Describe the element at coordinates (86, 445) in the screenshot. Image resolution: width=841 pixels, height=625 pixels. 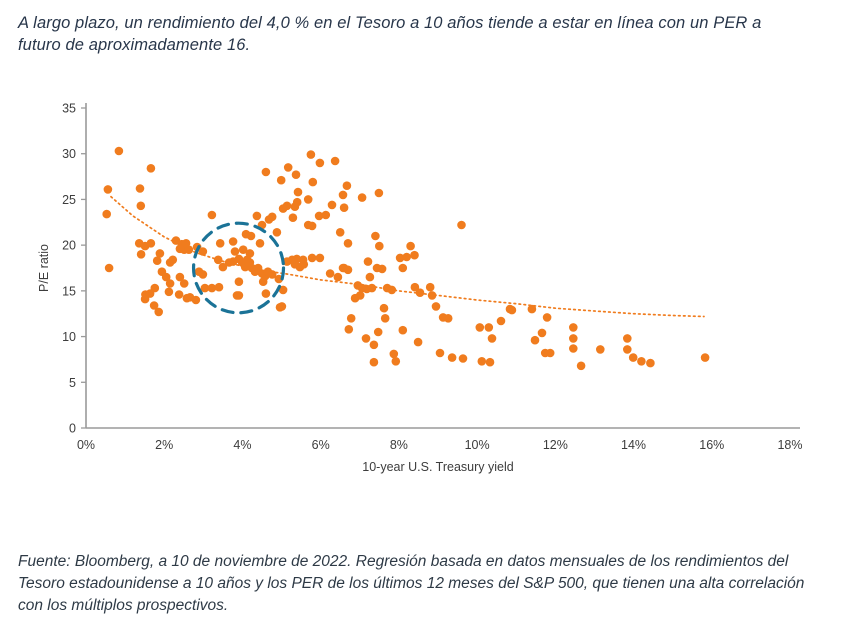
I see `svg-text: 0%` at that location.